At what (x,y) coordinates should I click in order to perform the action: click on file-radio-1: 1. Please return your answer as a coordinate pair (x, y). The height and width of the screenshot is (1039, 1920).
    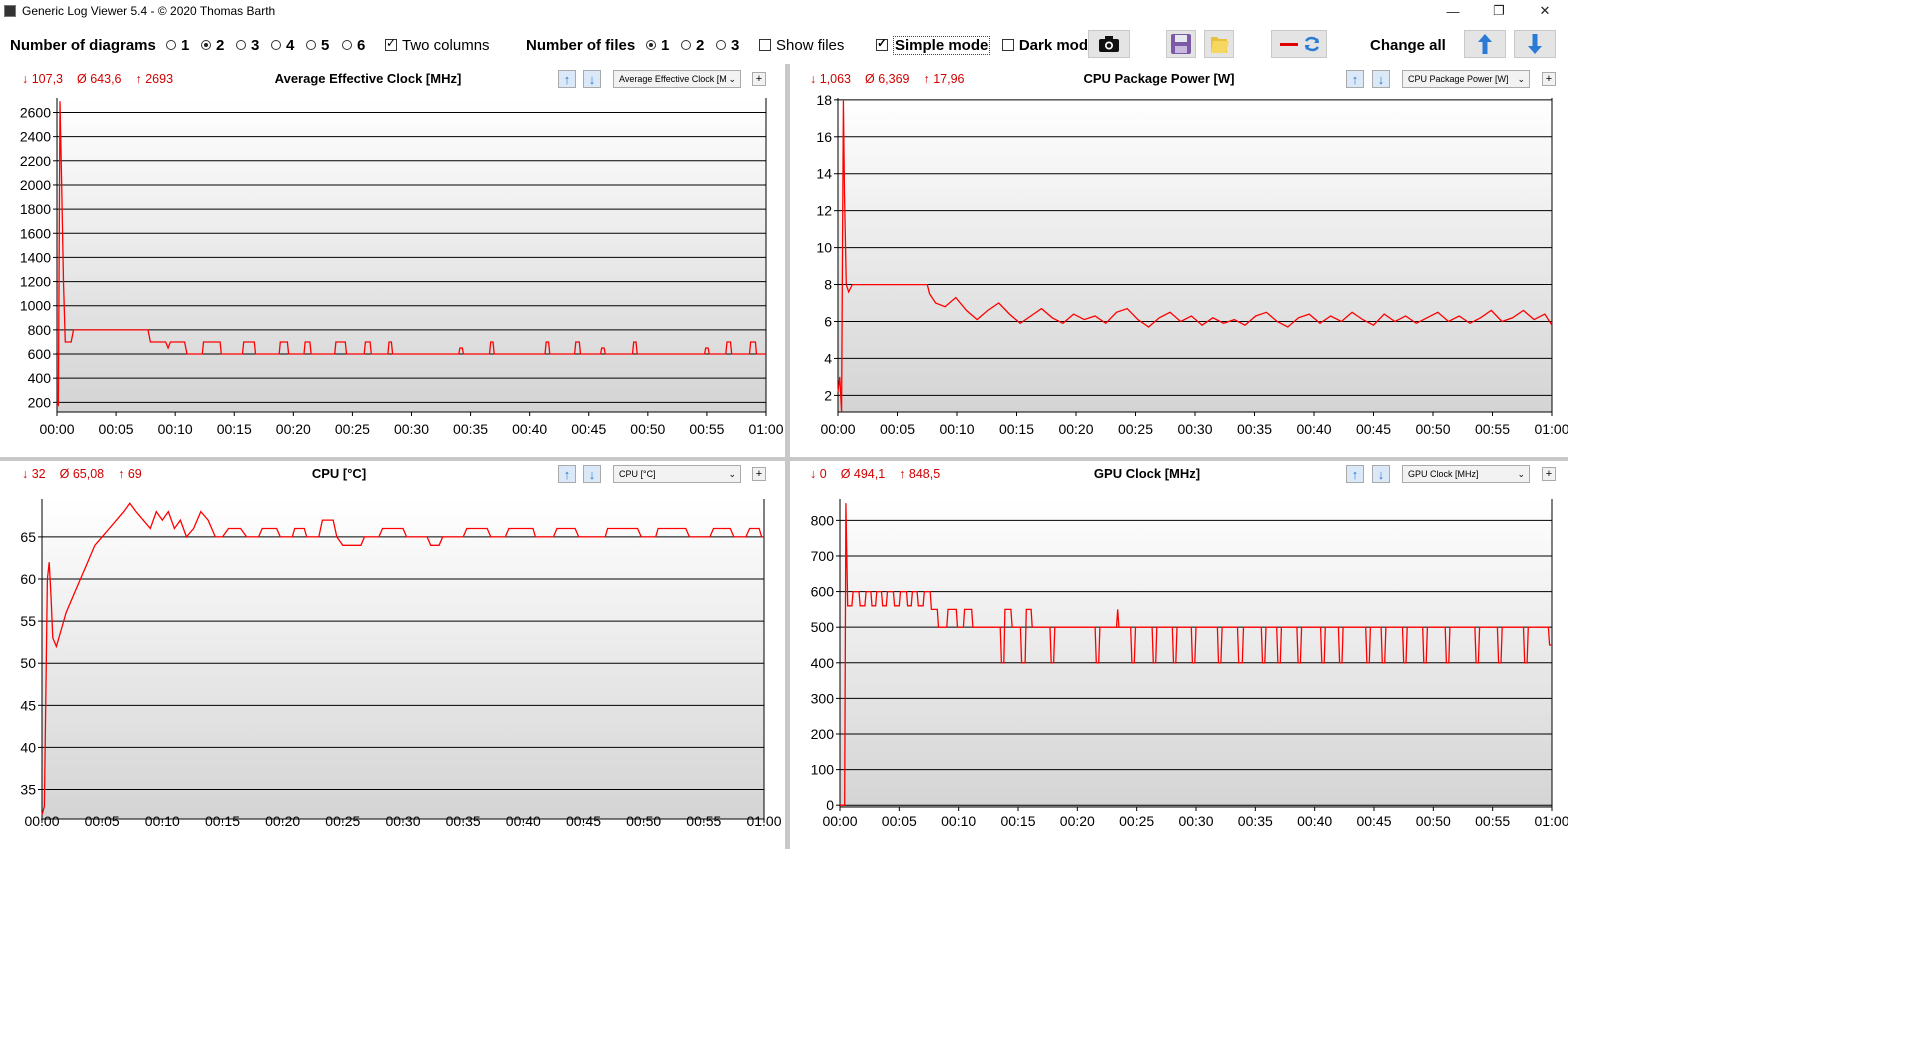
    Looking at the image, I should click on (657, 45).